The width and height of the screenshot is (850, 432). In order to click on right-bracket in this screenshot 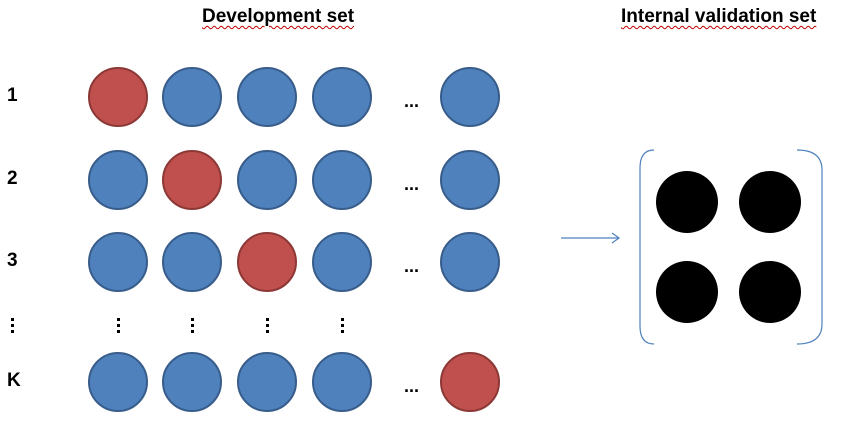, I will do `click(809, 247)`.